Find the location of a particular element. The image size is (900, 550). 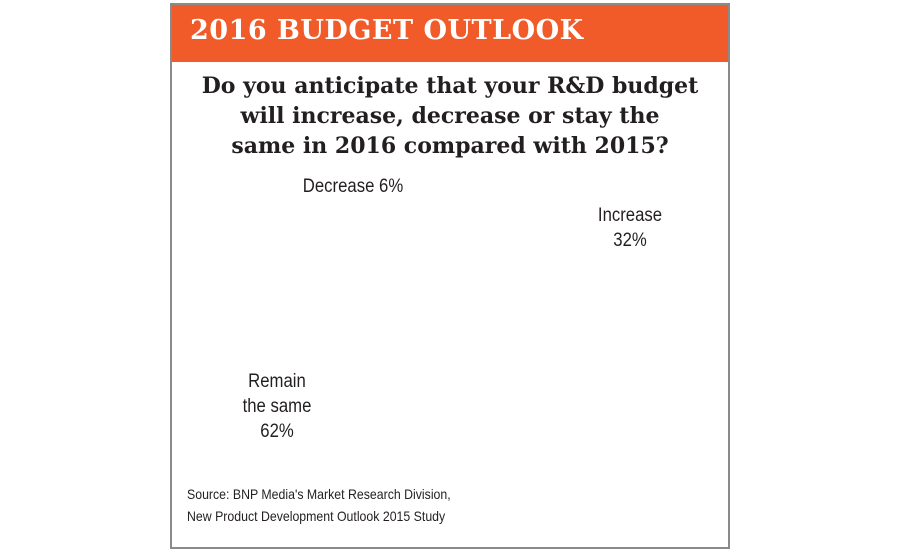

question-line: same in 2016 compared with 2015? is located at coordinates (450, 146).